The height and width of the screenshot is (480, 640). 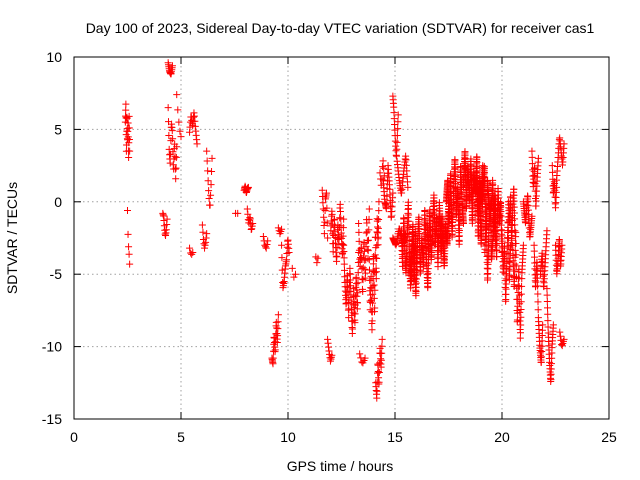 I want to click on x-axis-label: GPS time / hours, so click(x=340, y=466).